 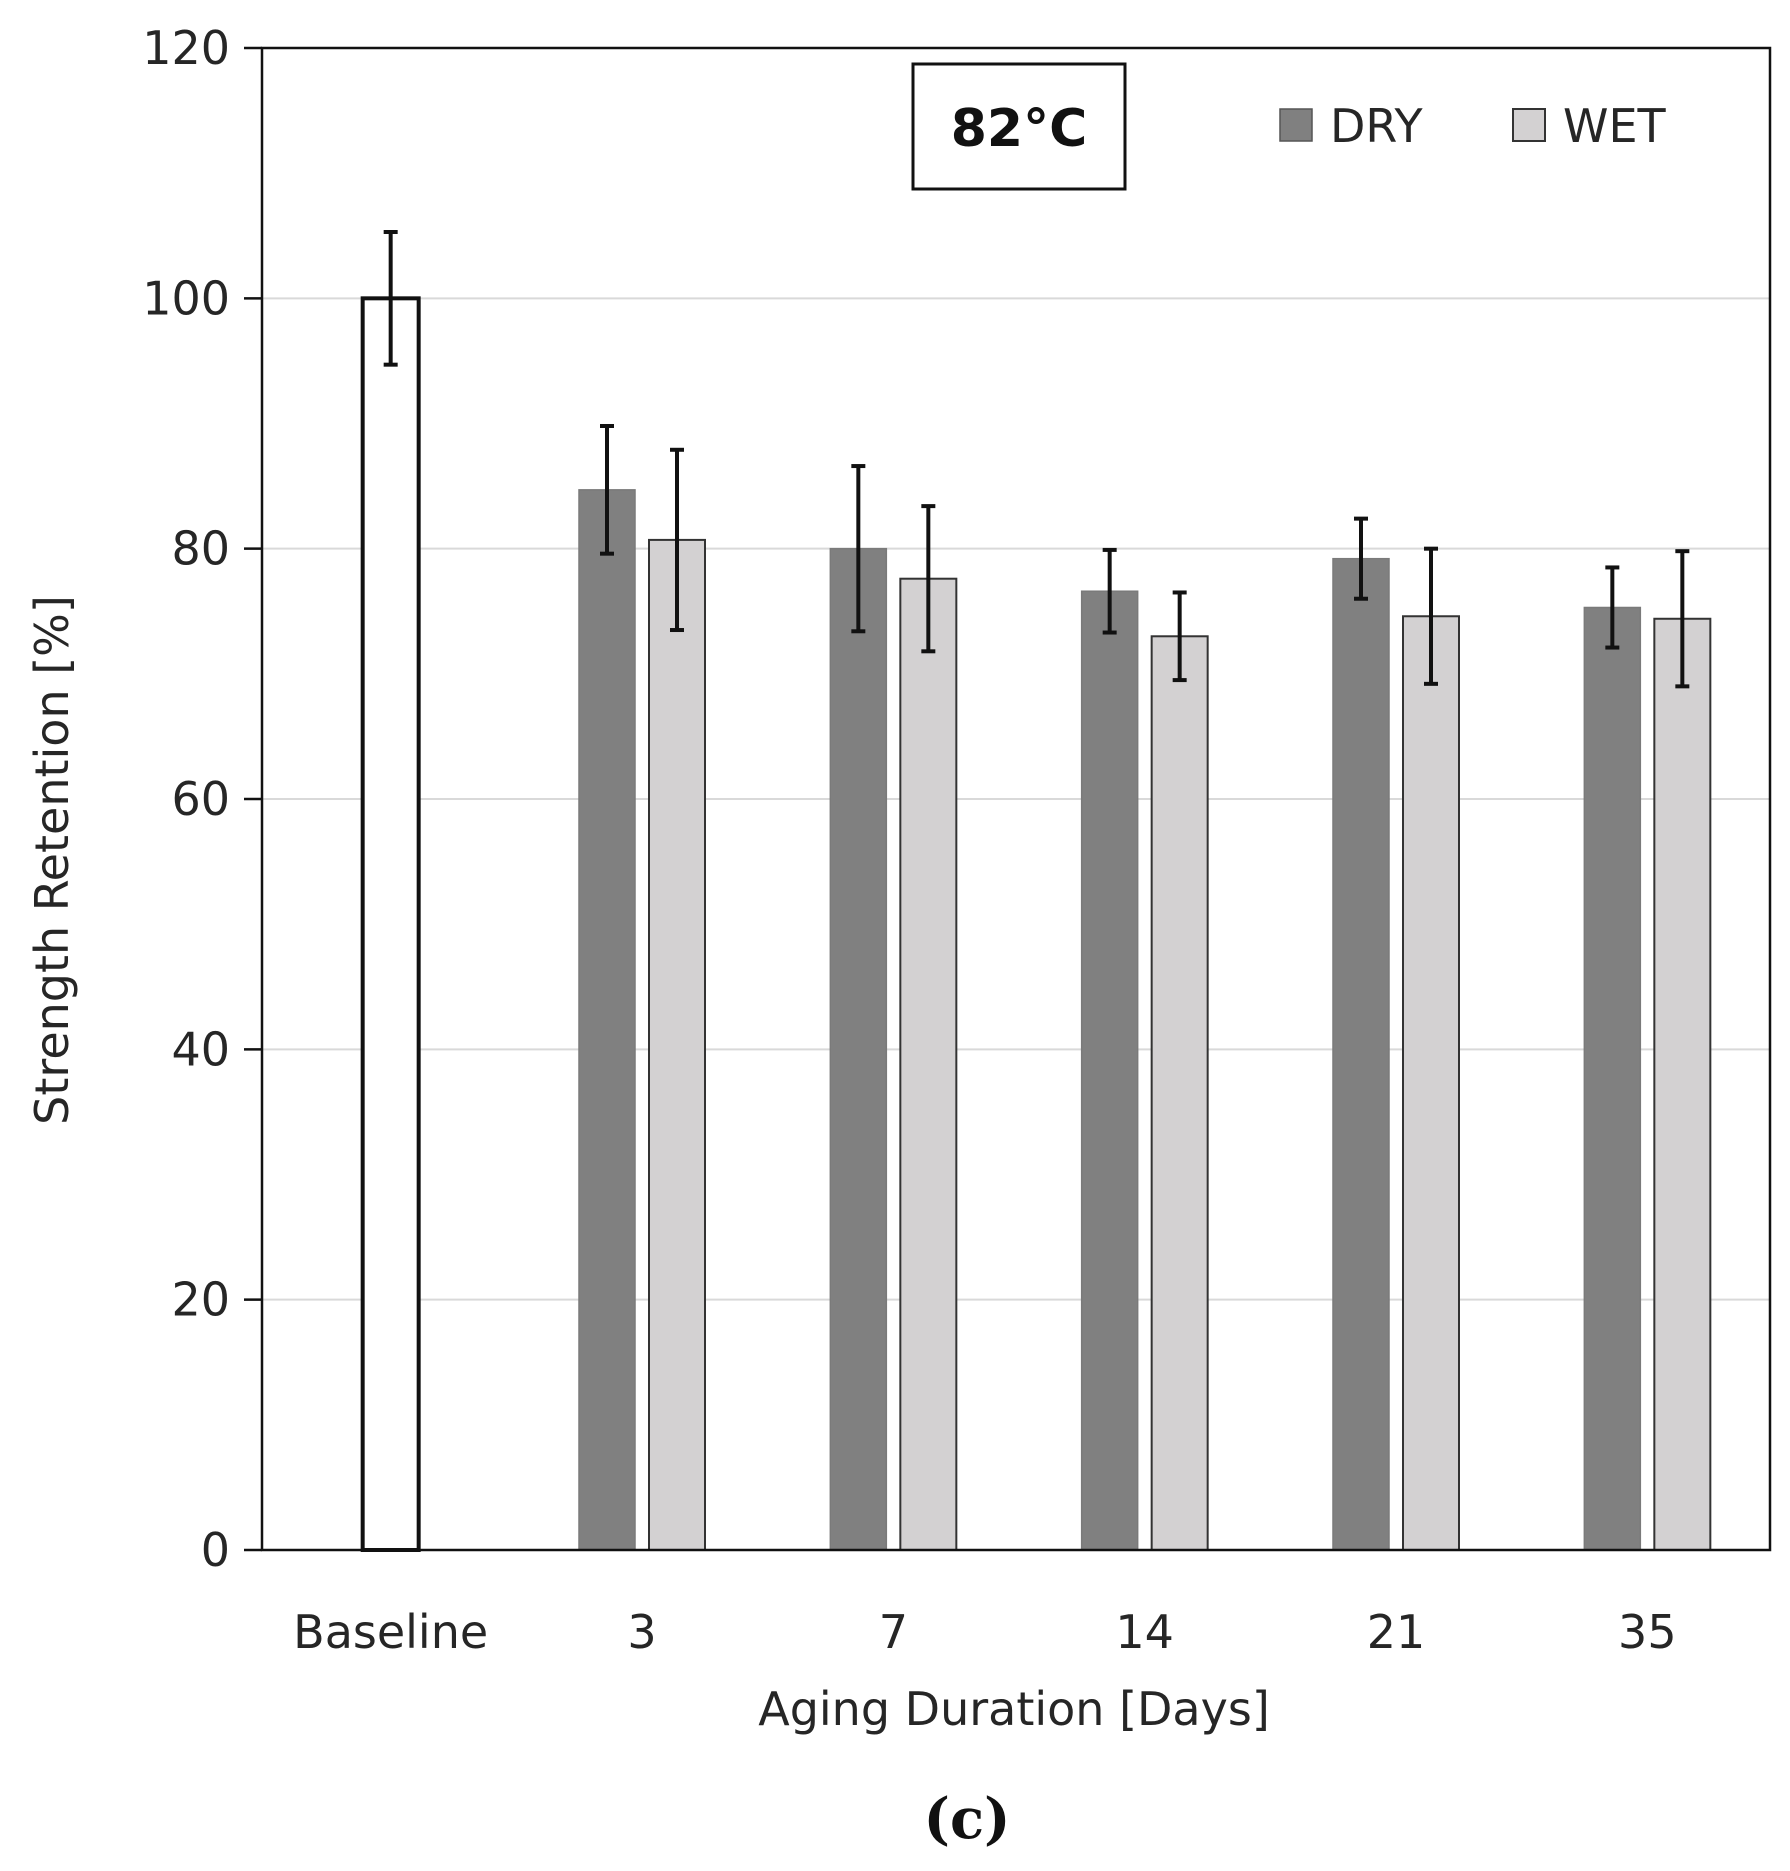 I want to click on y-tick-label: 80, so click(x=200, y=549).